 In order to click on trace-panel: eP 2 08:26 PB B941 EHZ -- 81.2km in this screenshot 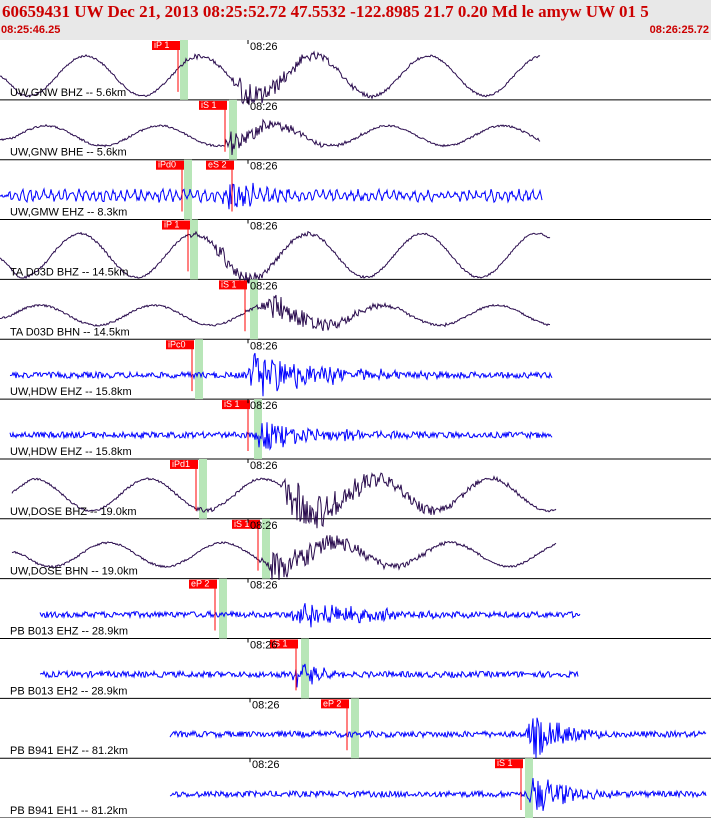, I will do `click(355, 728)`.